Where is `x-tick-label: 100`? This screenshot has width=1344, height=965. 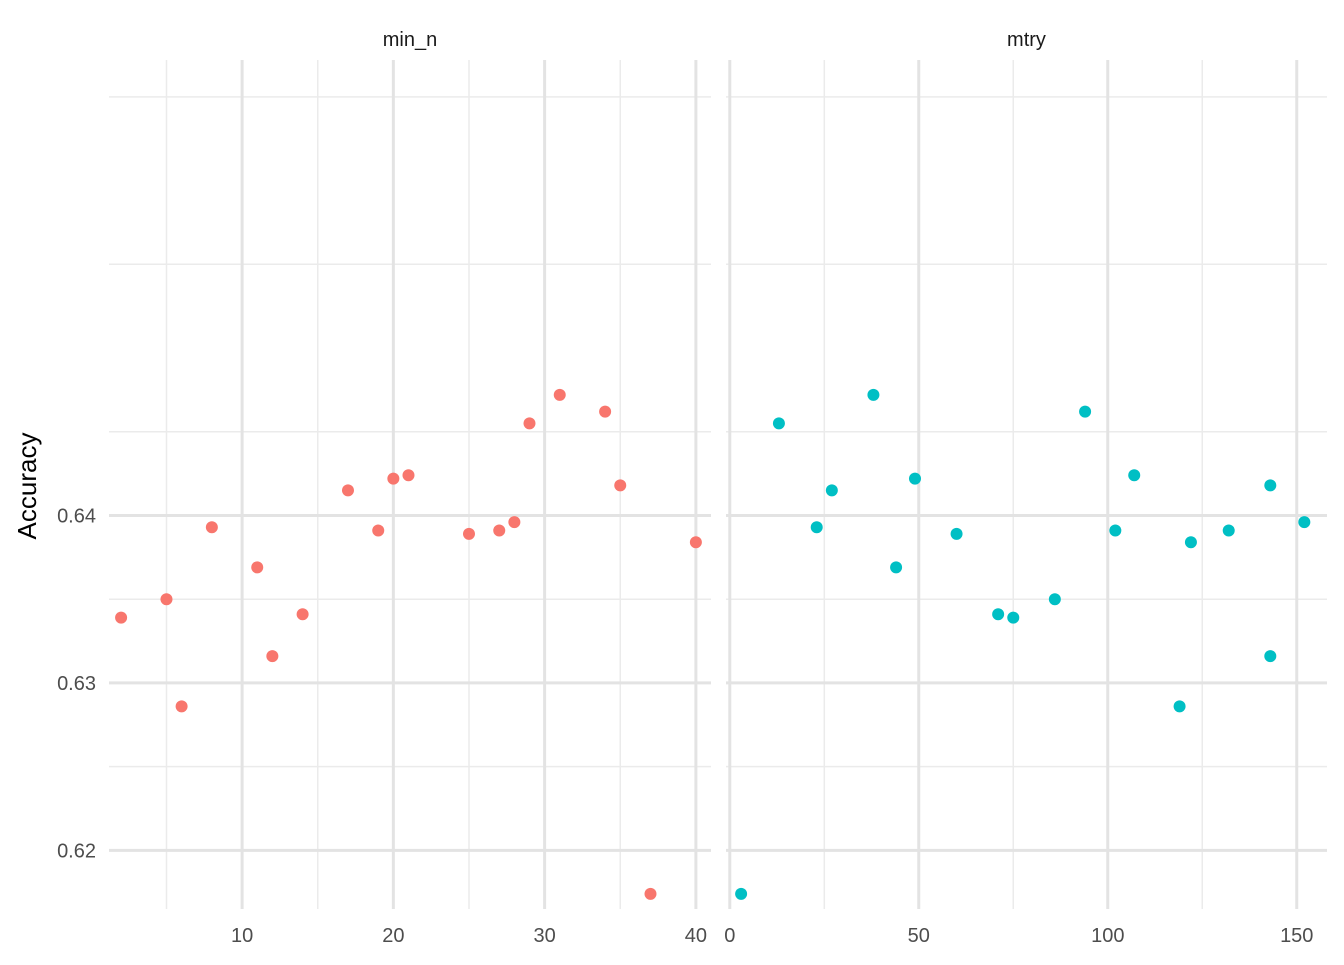
x-tick-label: 100 is located at coordinates (1107, 936).